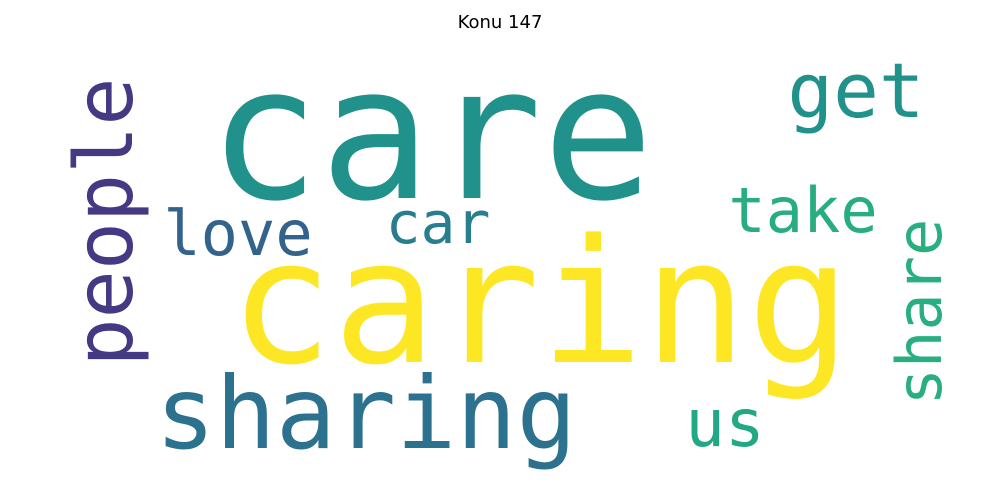 The height and width of the screenshot is (500, 1000). Describe the element at coordinates (802, 210) in the screenshot. I see `word-take: take` at that location.